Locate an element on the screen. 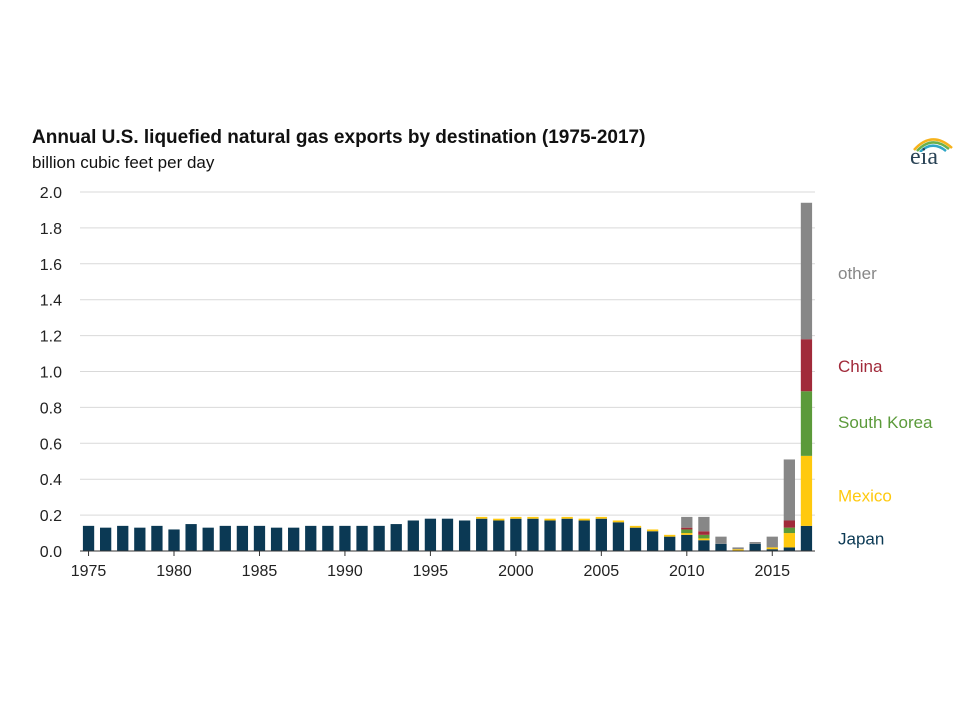 The height and width of the screenshot is (720, 960). bar-japan-2005 is located at coordinates (601, 534).